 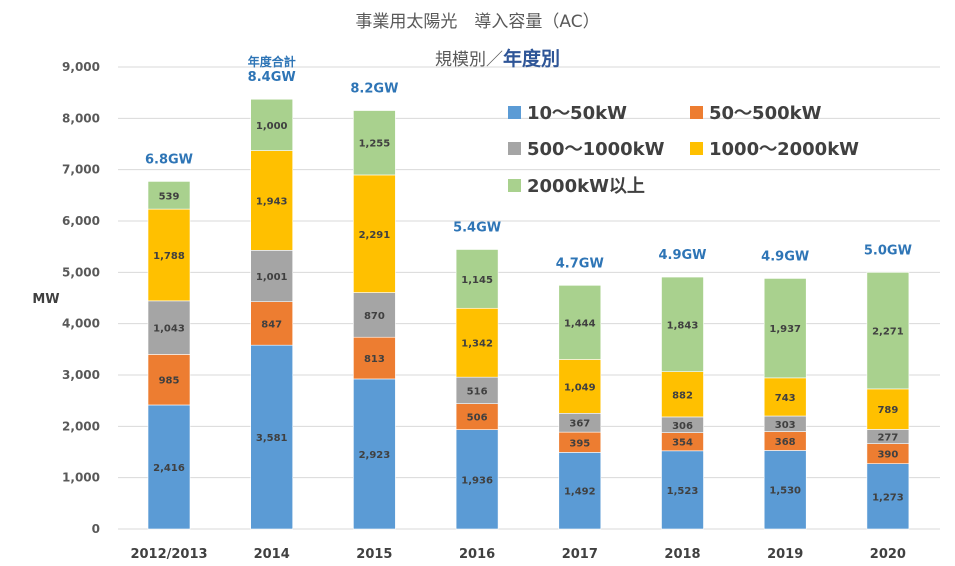 I want to click on x-tick-label: 2020, so click(x=888, y=554).